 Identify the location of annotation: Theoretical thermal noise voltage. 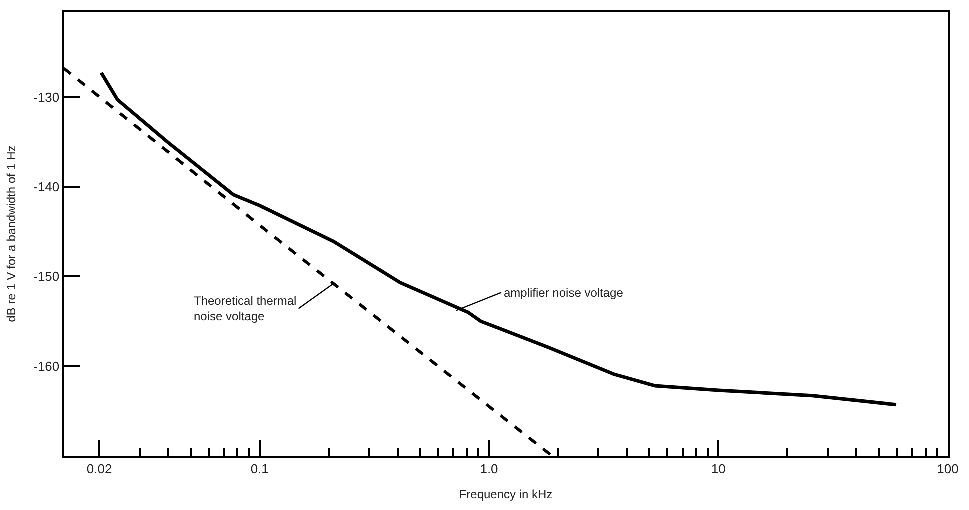
(245, 309).